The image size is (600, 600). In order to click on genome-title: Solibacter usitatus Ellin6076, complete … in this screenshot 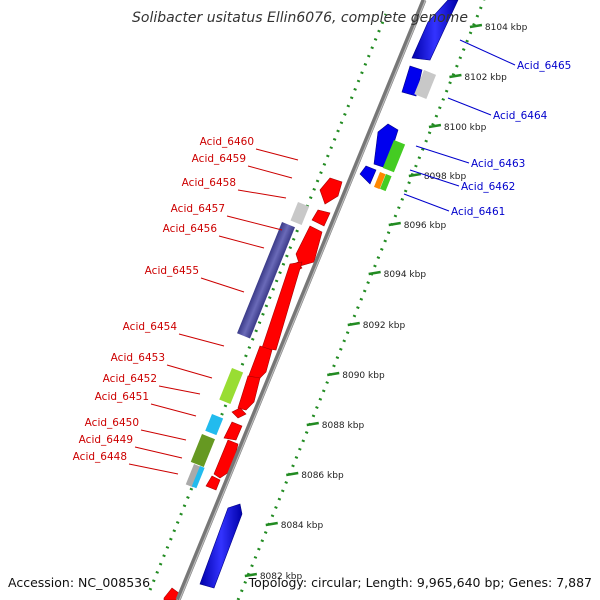, I will do `click(300, 18)`.